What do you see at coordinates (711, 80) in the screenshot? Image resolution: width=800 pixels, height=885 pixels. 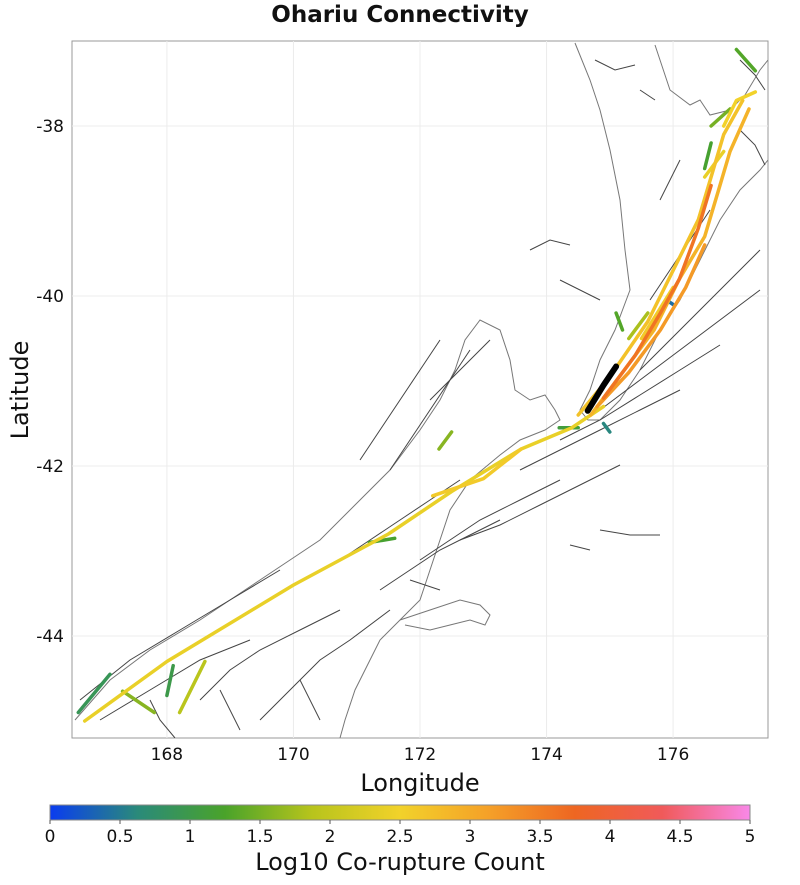 I see `coastline-north-island-east` at bounding box center [711, 80].